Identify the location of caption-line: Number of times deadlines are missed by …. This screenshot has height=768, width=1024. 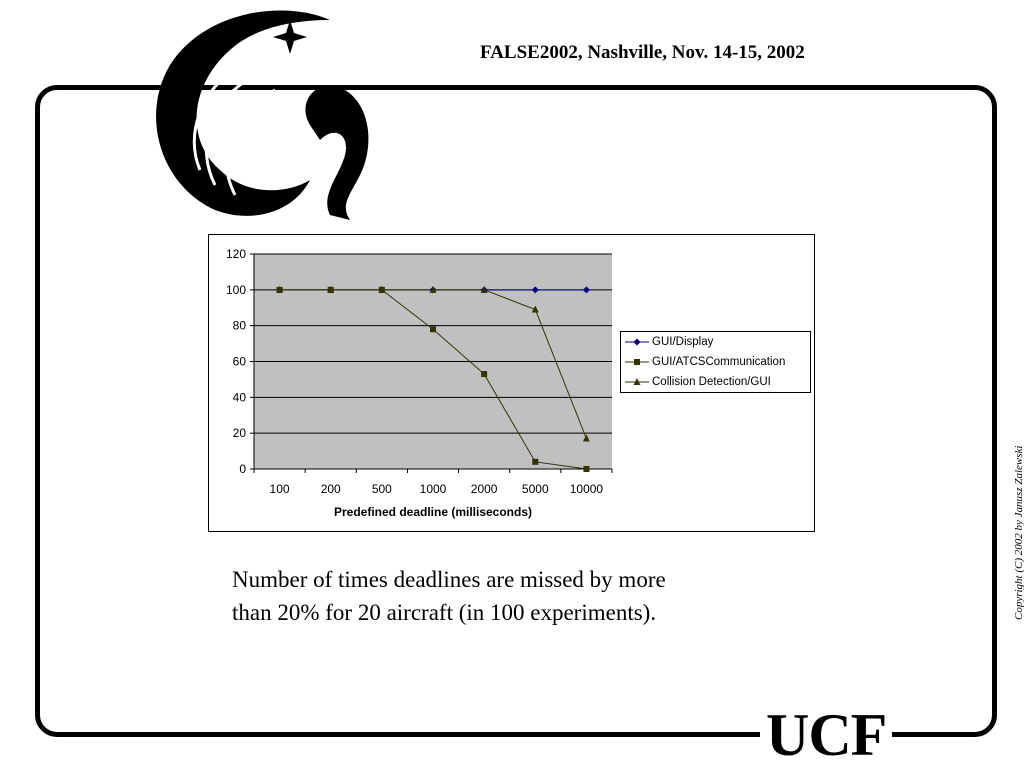
(449, 579).